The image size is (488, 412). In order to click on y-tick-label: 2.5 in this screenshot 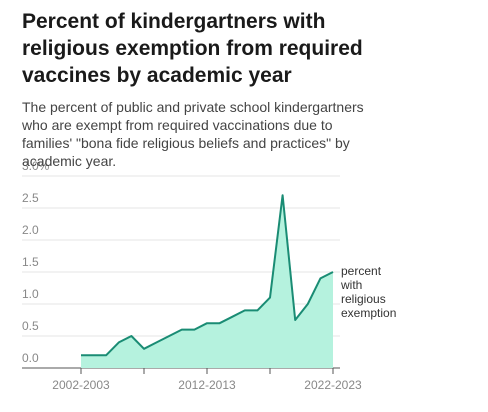, I will do `click(30, 198)`.